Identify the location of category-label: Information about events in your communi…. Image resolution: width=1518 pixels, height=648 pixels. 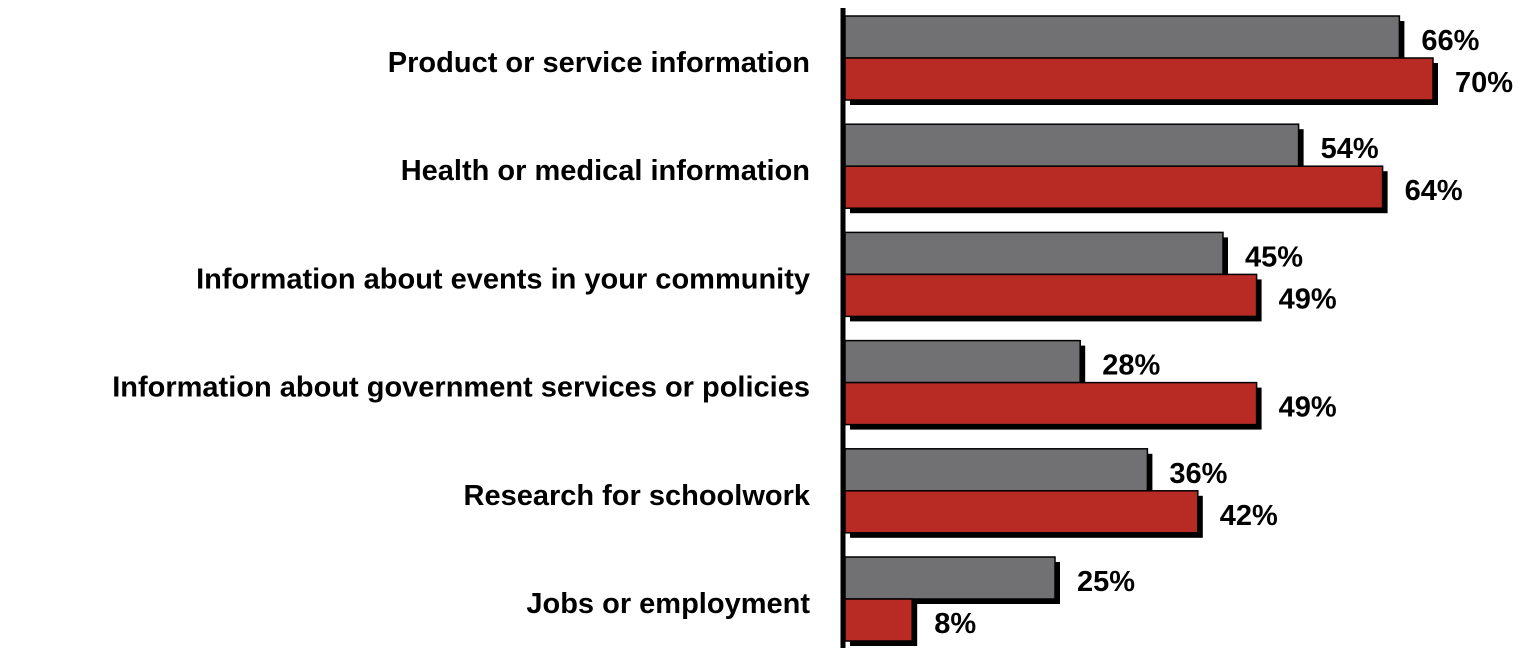
(503, 279).